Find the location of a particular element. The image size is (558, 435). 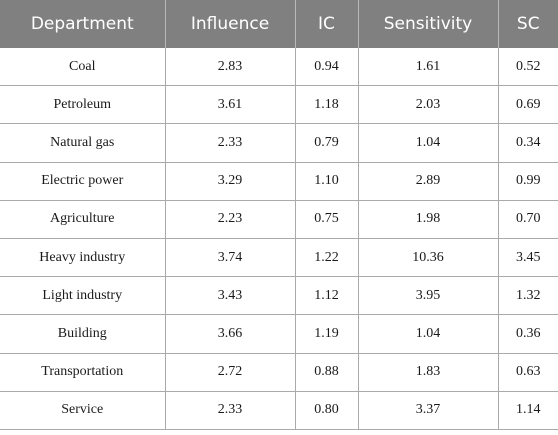

cell-influence: 3.29 is located at coordinates (230, 181).